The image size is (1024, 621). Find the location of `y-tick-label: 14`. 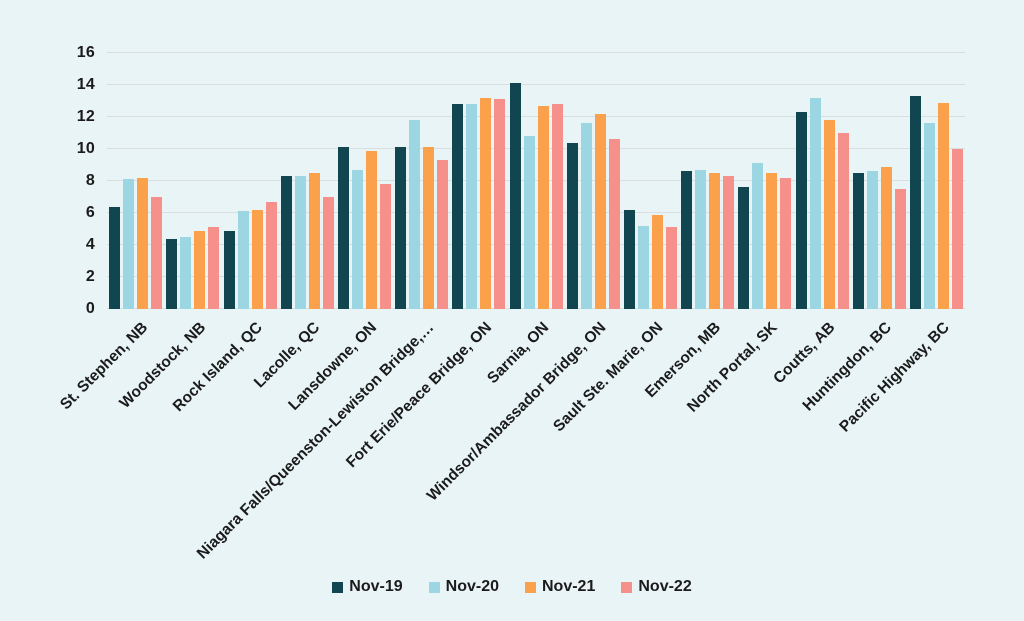

y-tick-label: 14 is located at coordinates (85, 84).